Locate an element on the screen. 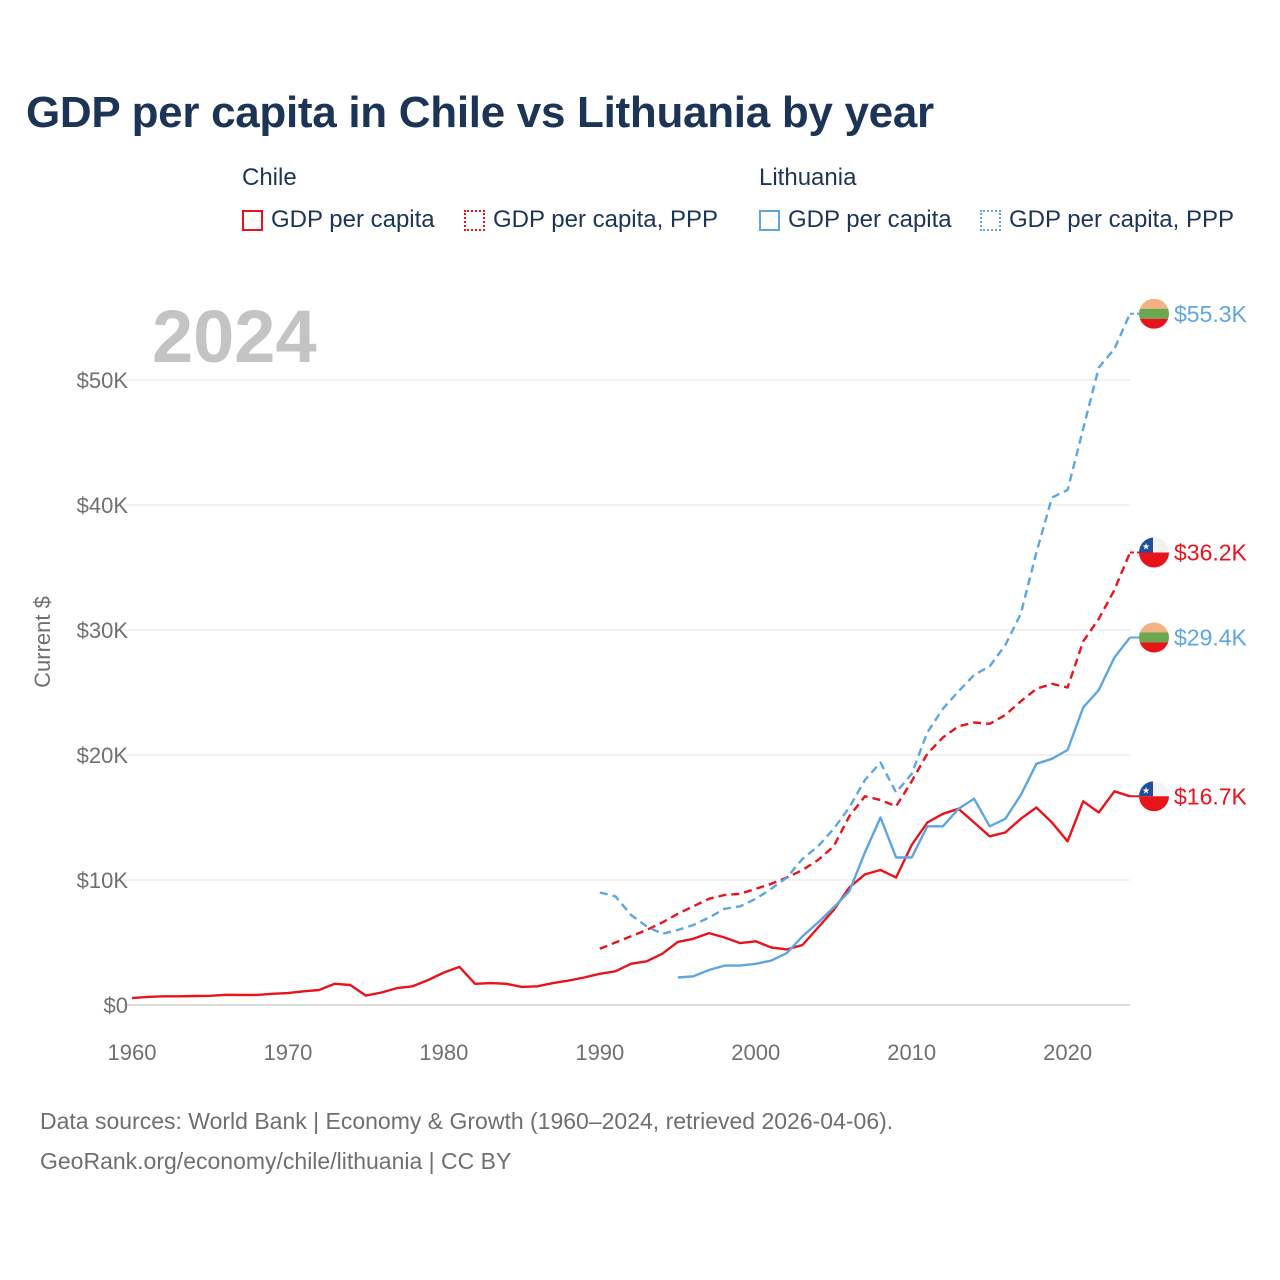  series-line-chile-gdp-per-capita is located at coordinates (631, 895).